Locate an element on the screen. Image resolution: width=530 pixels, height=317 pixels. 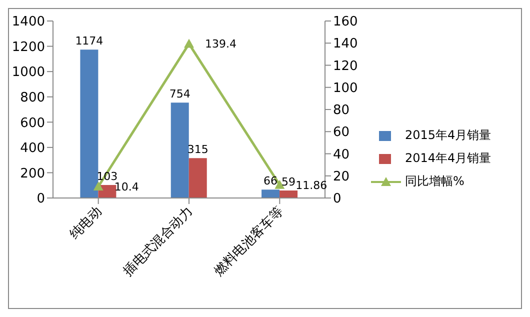
data-label: 59 is located at coordinates (289, 182).